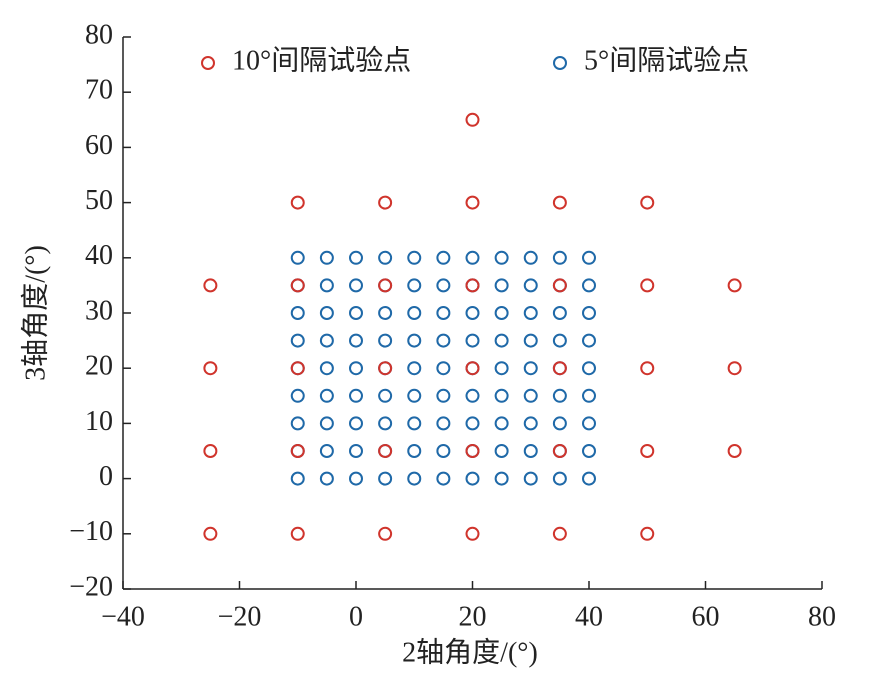 The image size is (875, 694). Describe the element at coordinates (123, 616) in the screenshot. I see `x-tick-label: −40` at that location.